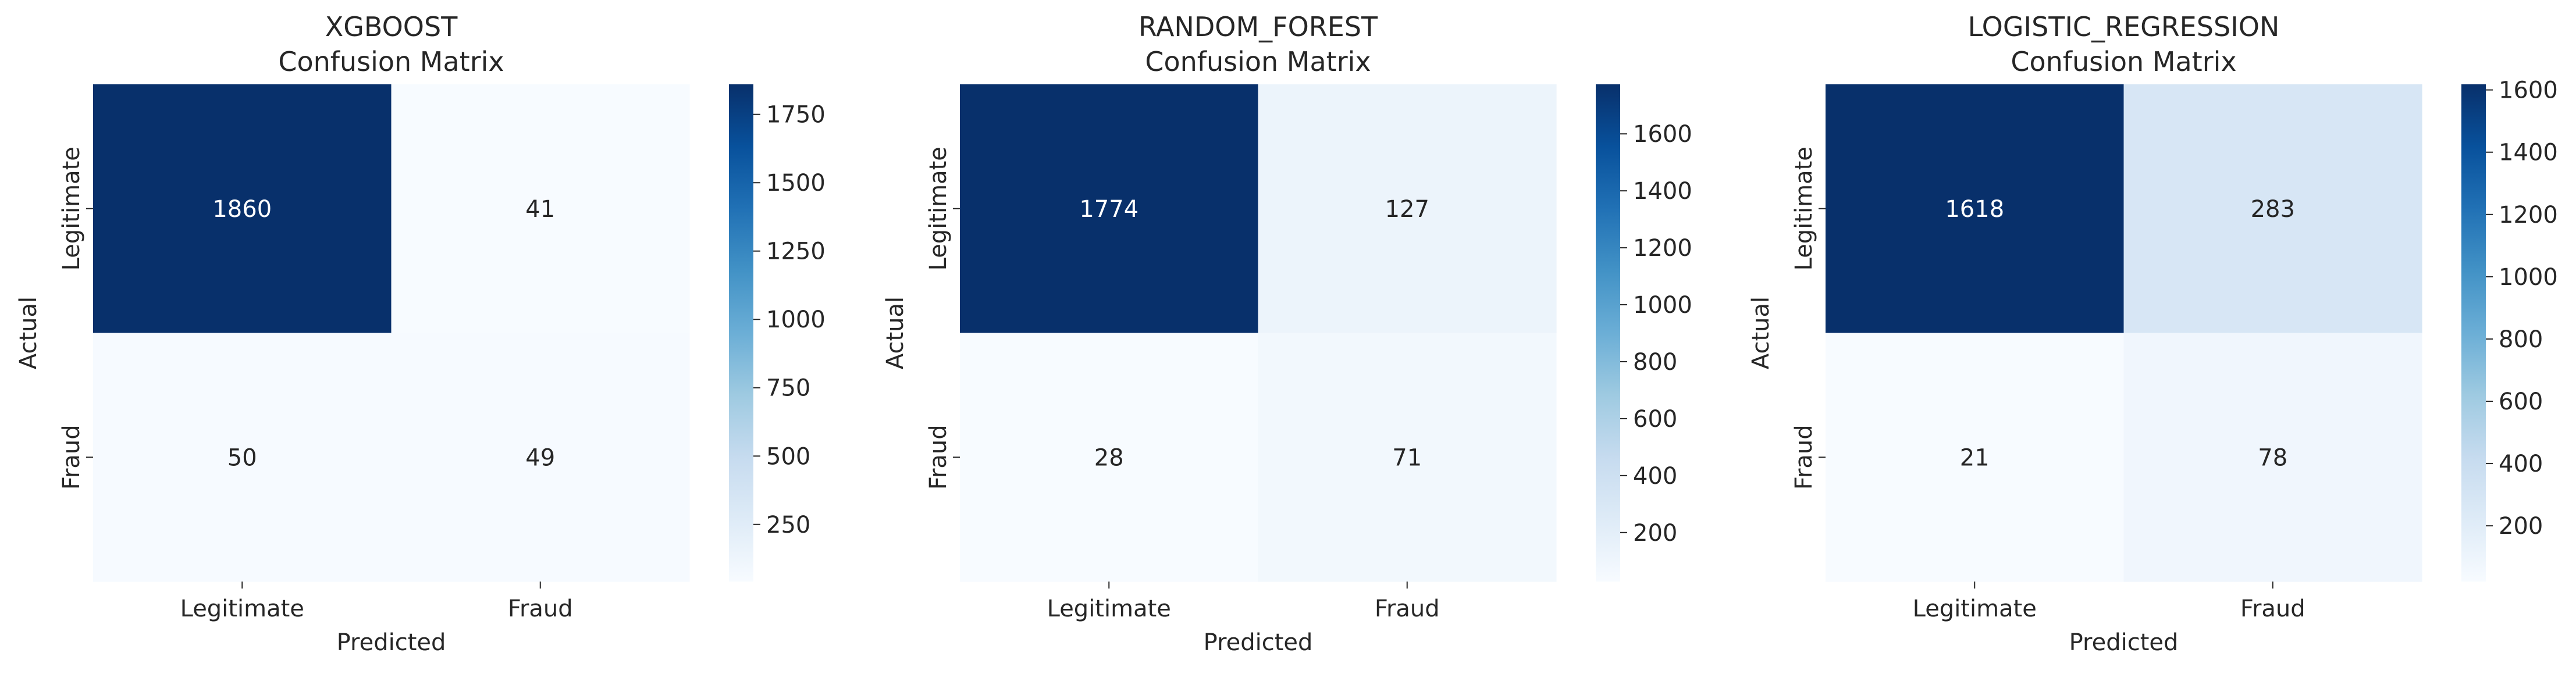 This screenshot has width=2576, height=674. I want to click on cell-value-label: 1774, so click(1108, 210).